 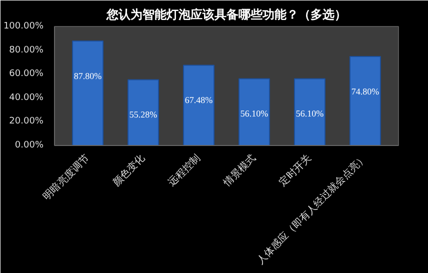 I want to click on data-label: 67.48%, so click(x=199, y=100).